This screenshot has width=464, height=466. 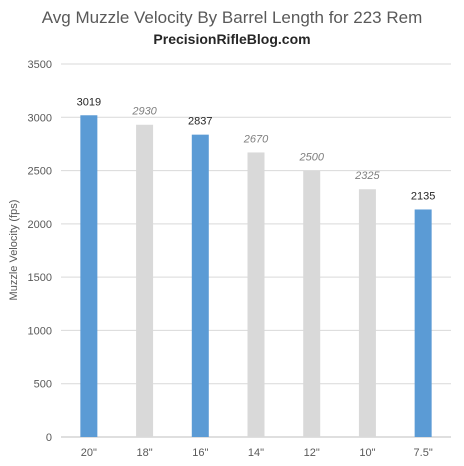 What do you see at coordinates (49, 438) in the screenshot?
I see `y-tick-label: 0` at bounding box center [49, 438].